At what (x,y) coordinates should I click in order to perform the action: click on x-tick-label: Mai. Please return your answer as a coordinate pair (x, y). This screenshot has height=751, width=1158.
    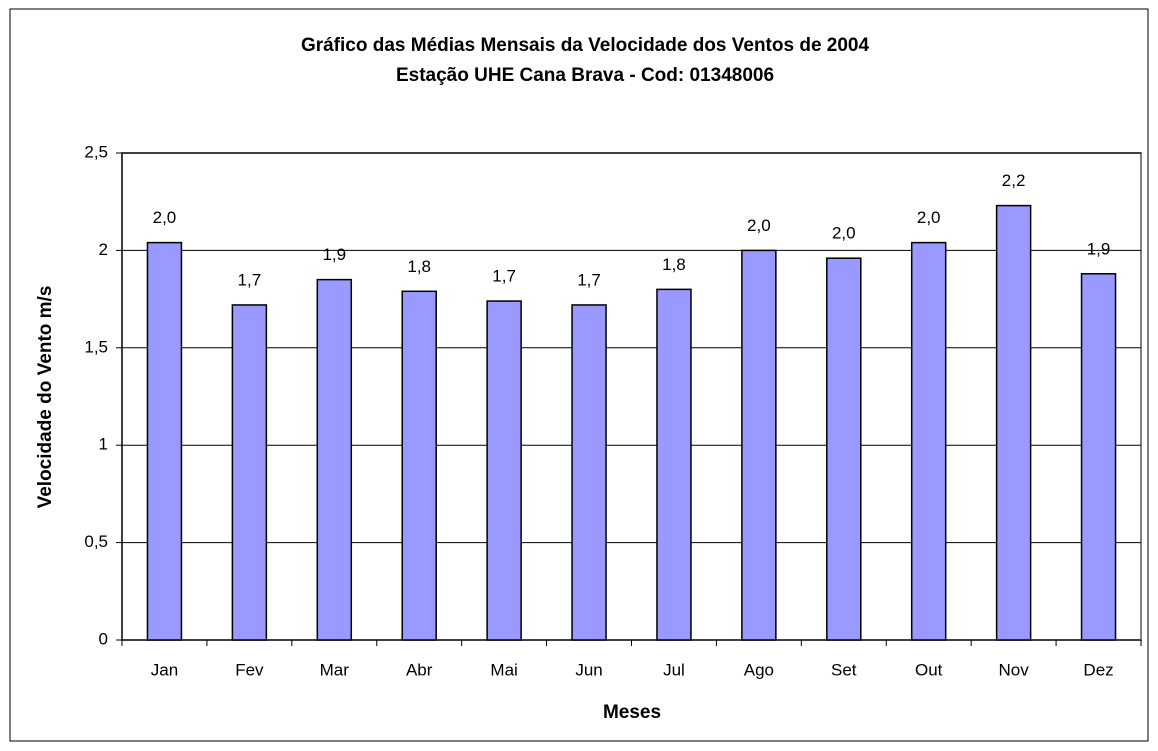
    Looking at the image, I should click on (503, 669).